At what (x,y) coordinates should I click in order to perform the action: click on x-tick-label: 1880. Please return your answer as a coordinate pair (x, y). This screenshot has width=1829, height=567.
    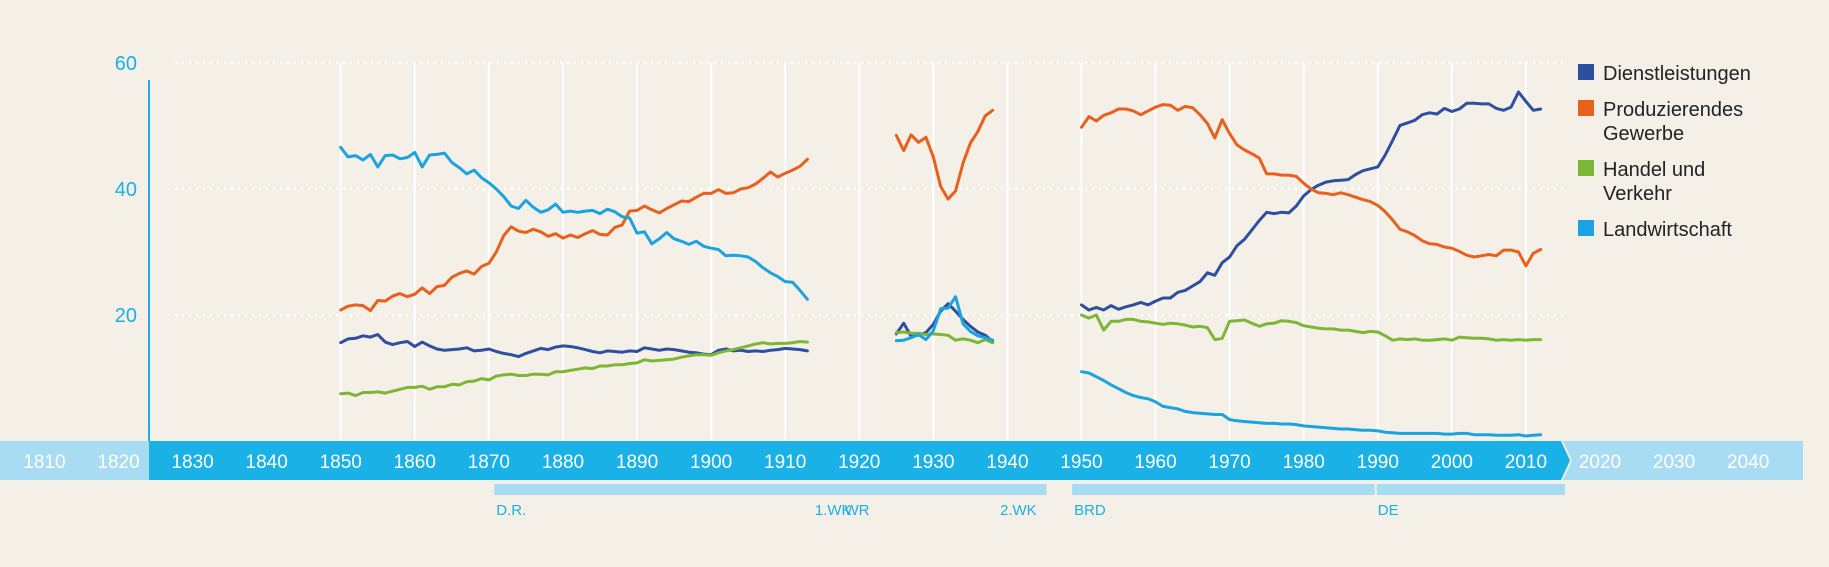
    Looking at the image, I should click on (563, 462).